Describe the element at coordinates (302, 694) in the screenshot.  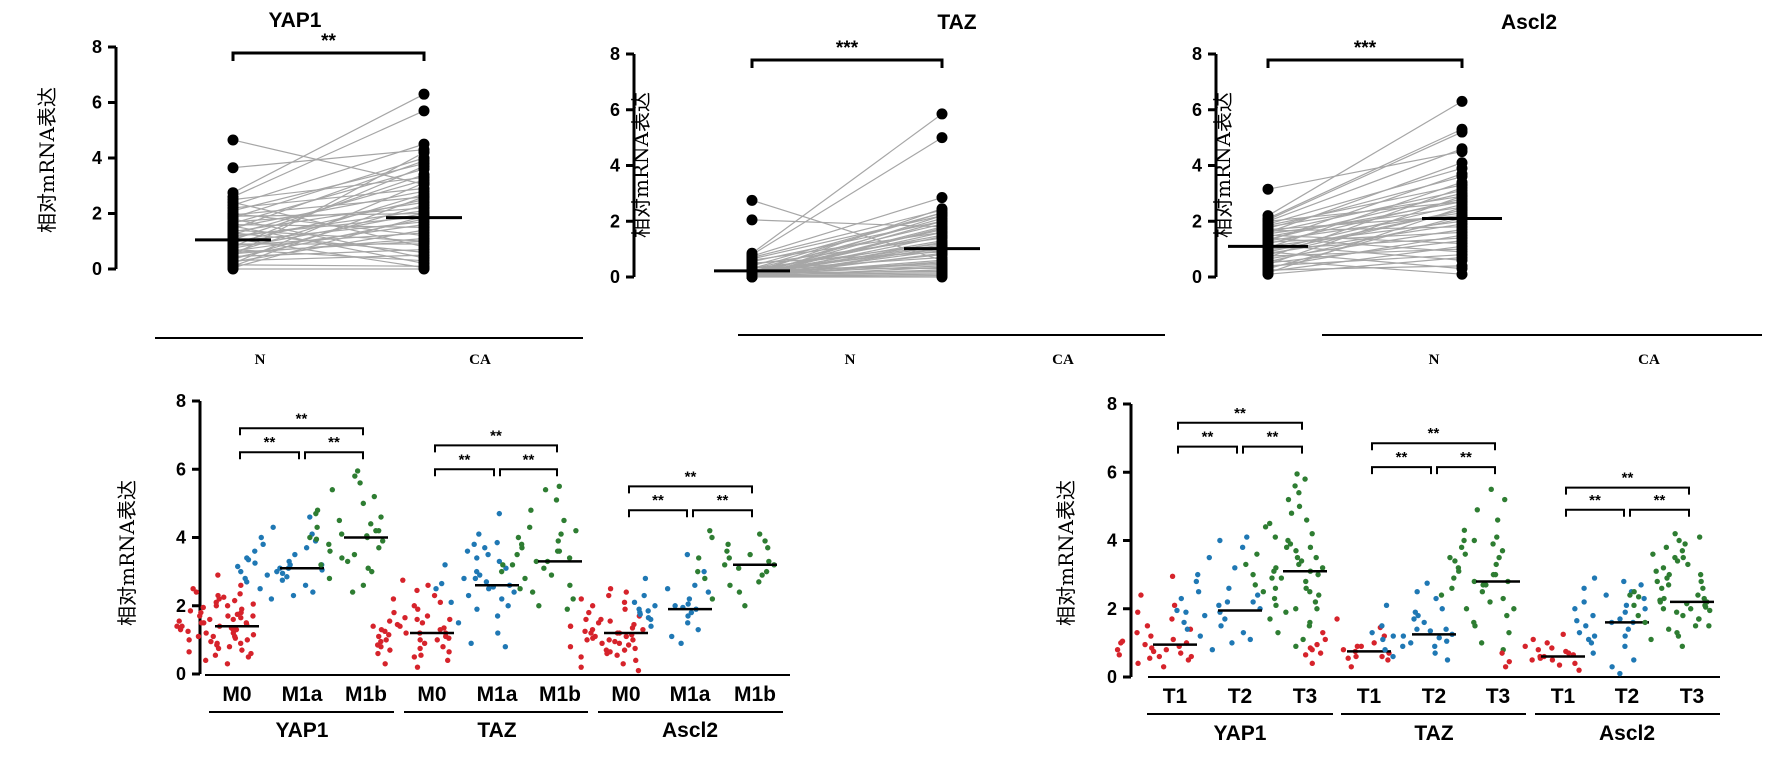
I see `x-tick-label: M1a` at that location.